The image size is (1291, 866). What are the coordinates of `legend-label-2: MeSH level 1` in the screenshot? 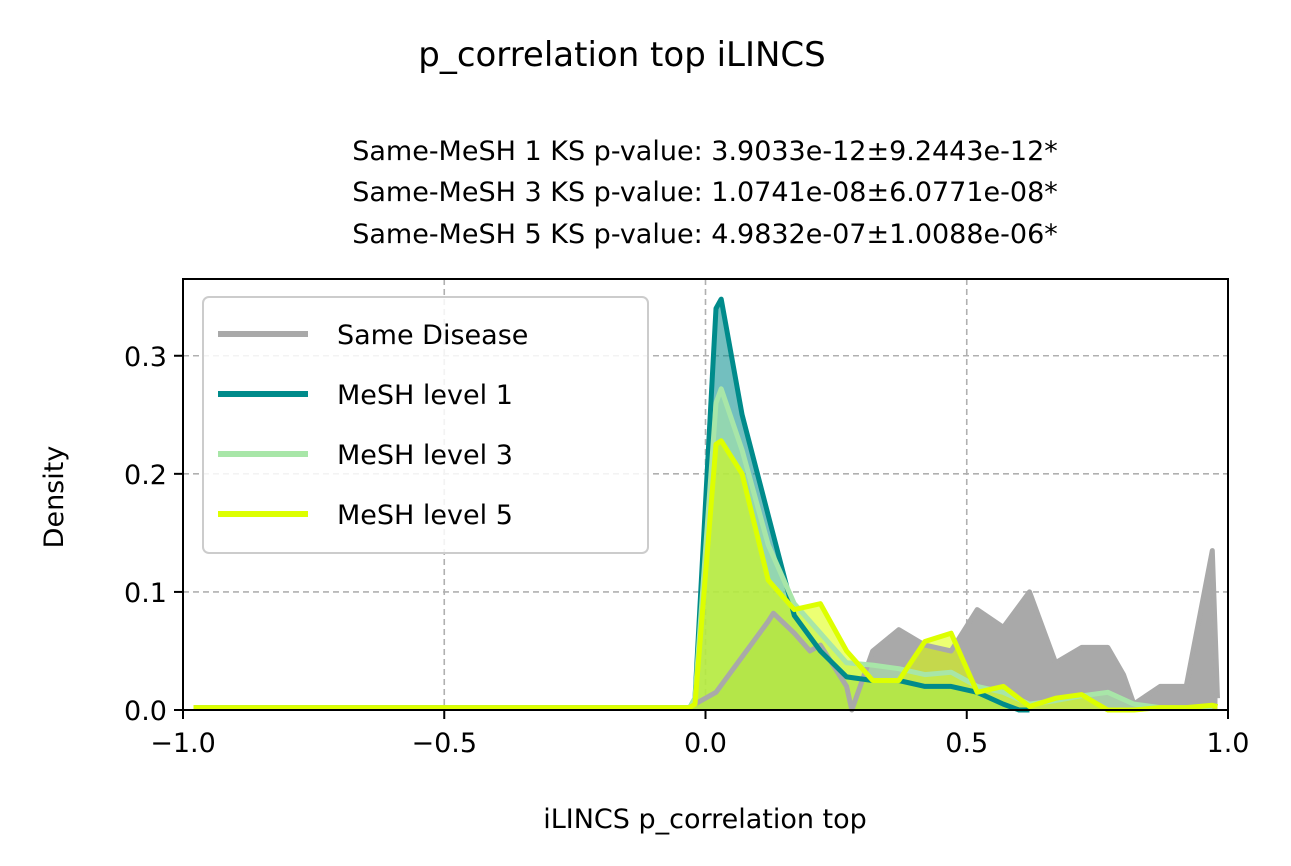 It's located at (425, 395).